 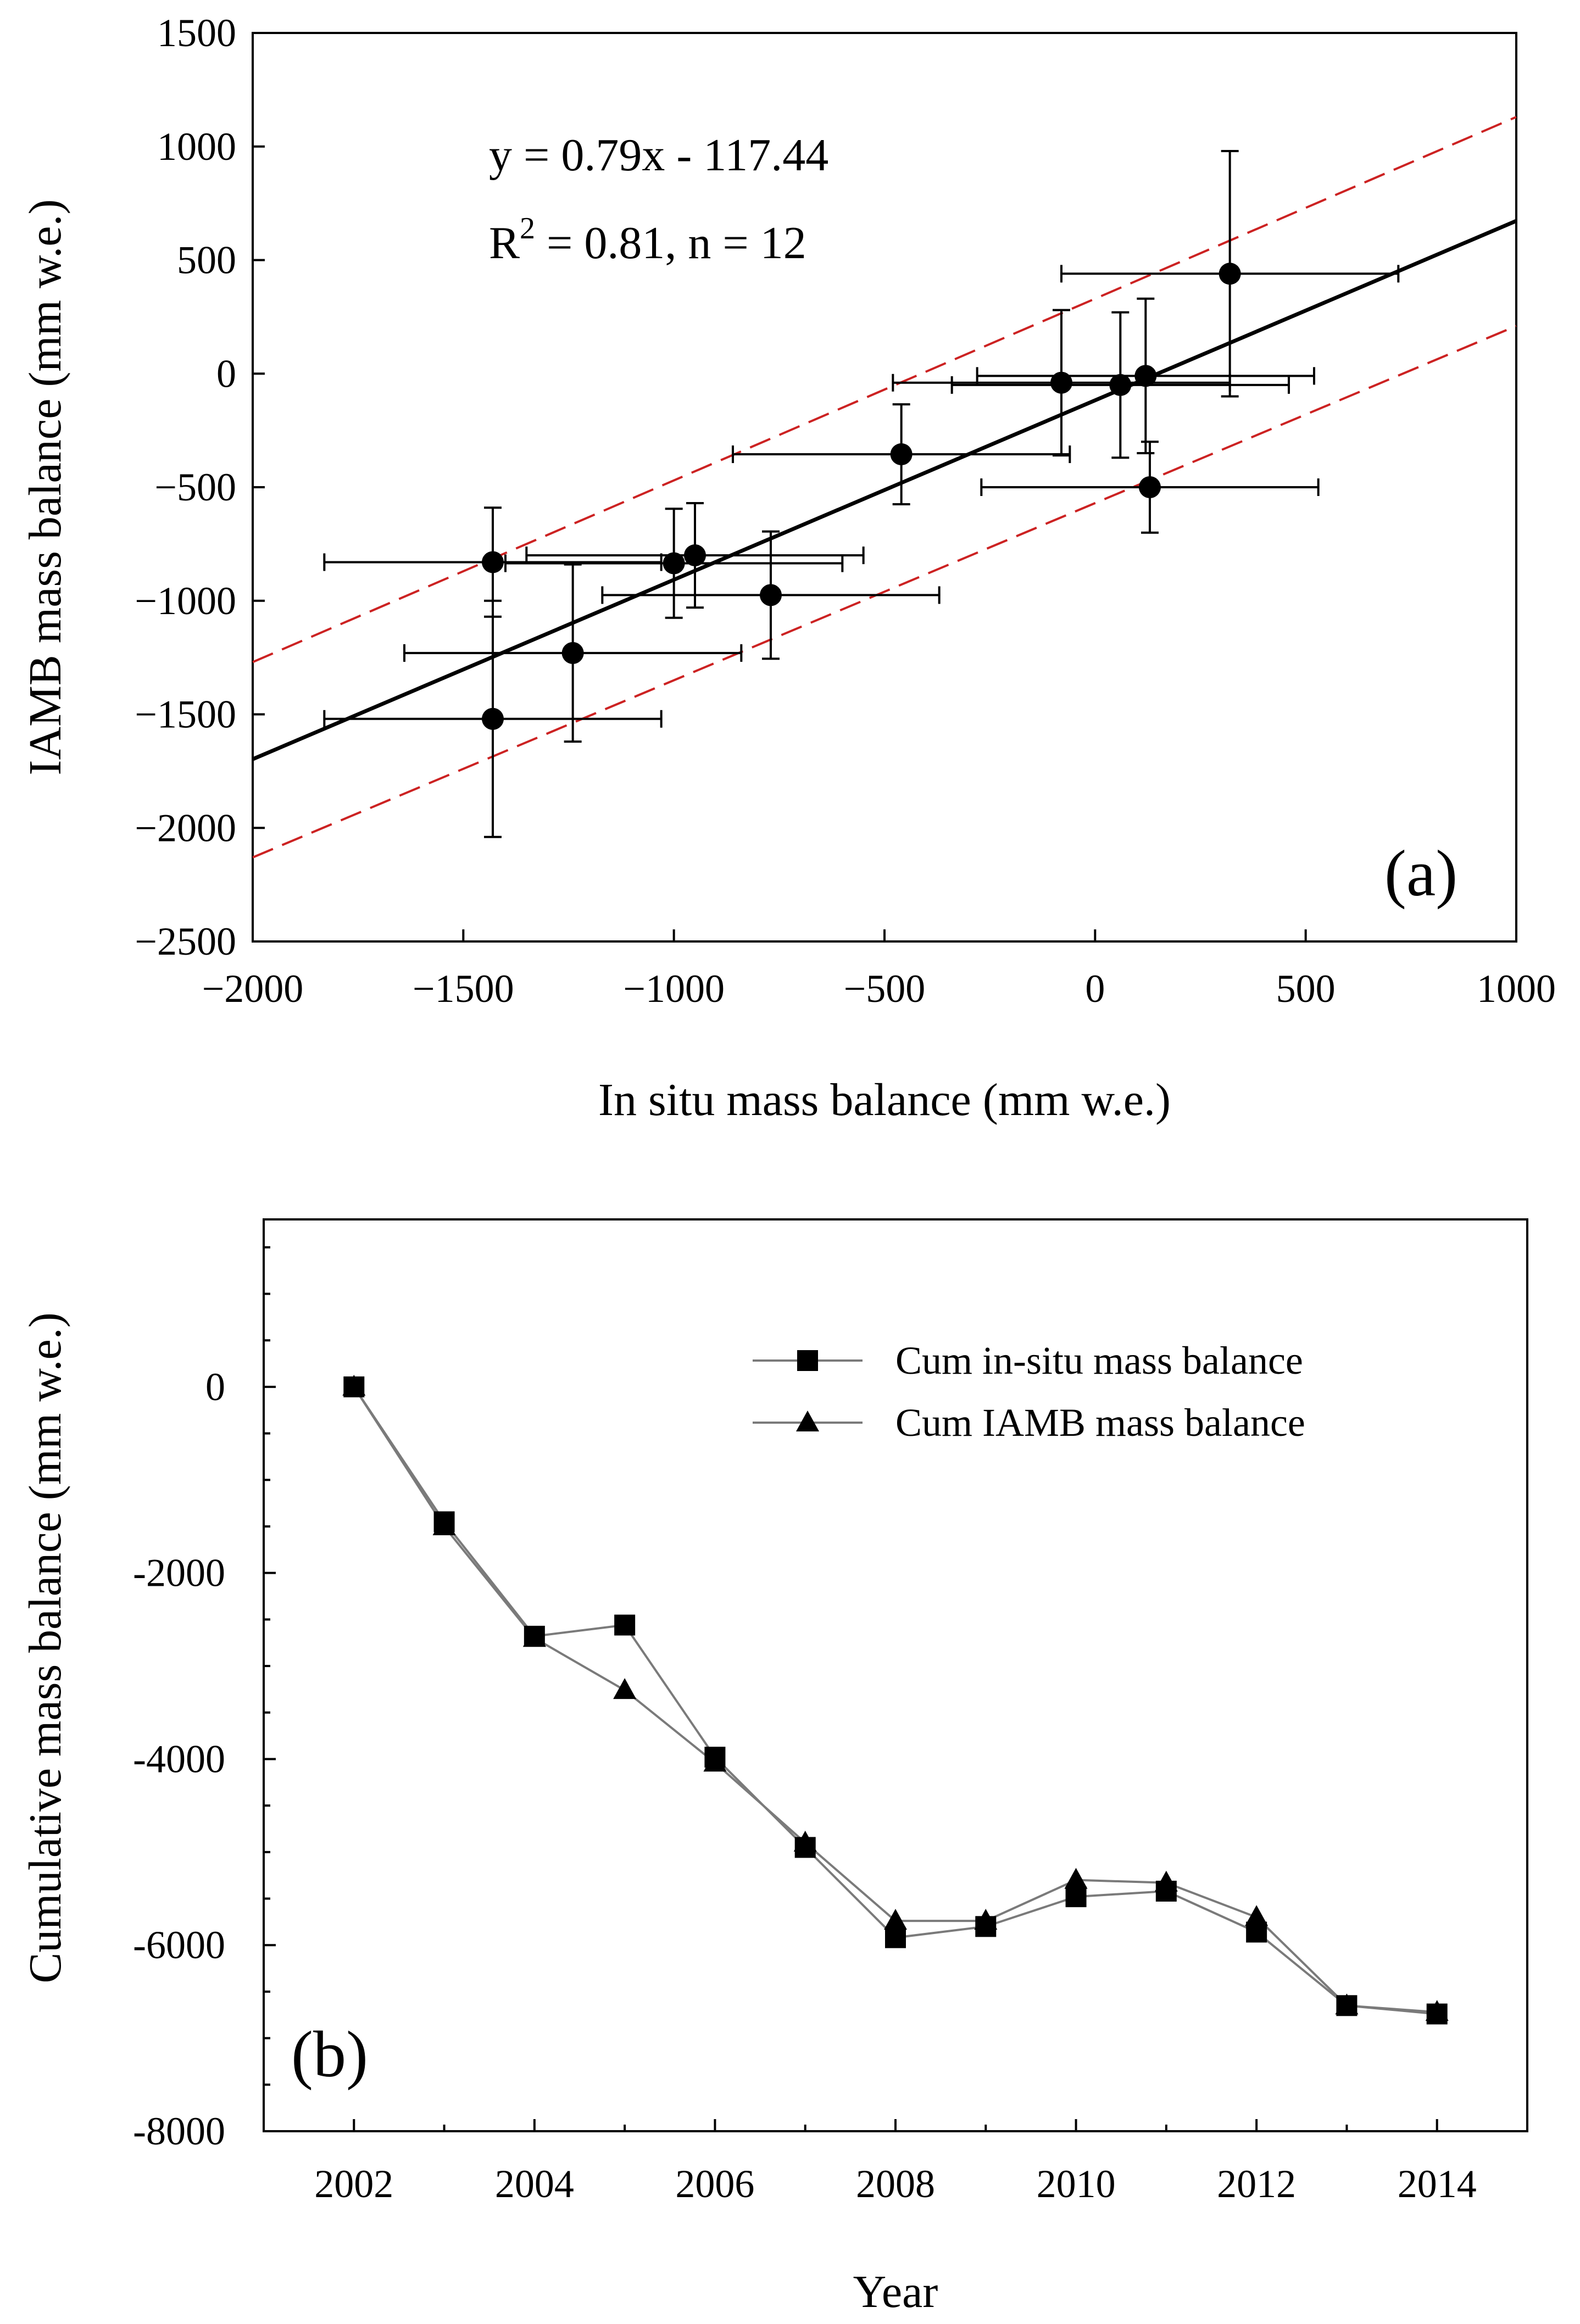 What do you see at coordinates (179, 2131) in the screenshot?
I see `y-tick-label: -8000` at bounding box center [179, 2131].